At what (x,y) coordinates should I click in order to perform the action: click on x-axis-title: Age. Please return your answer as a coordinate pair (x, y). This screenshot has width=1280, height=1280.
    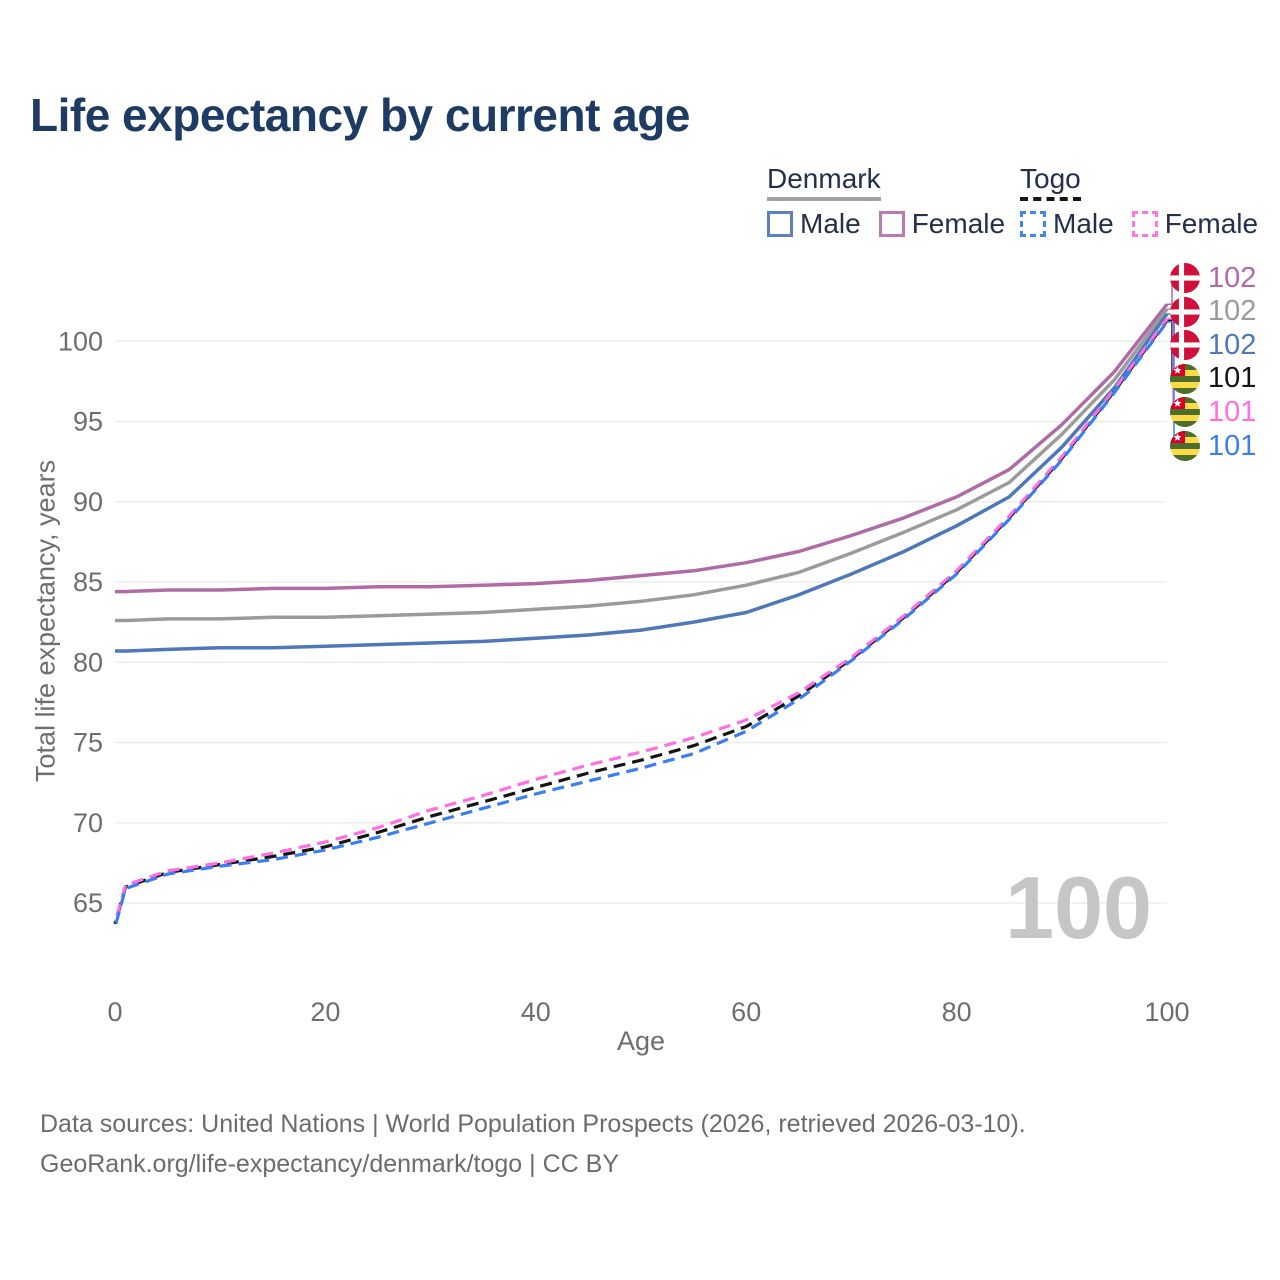
    Looking at the image, I should click on (641, 1041).